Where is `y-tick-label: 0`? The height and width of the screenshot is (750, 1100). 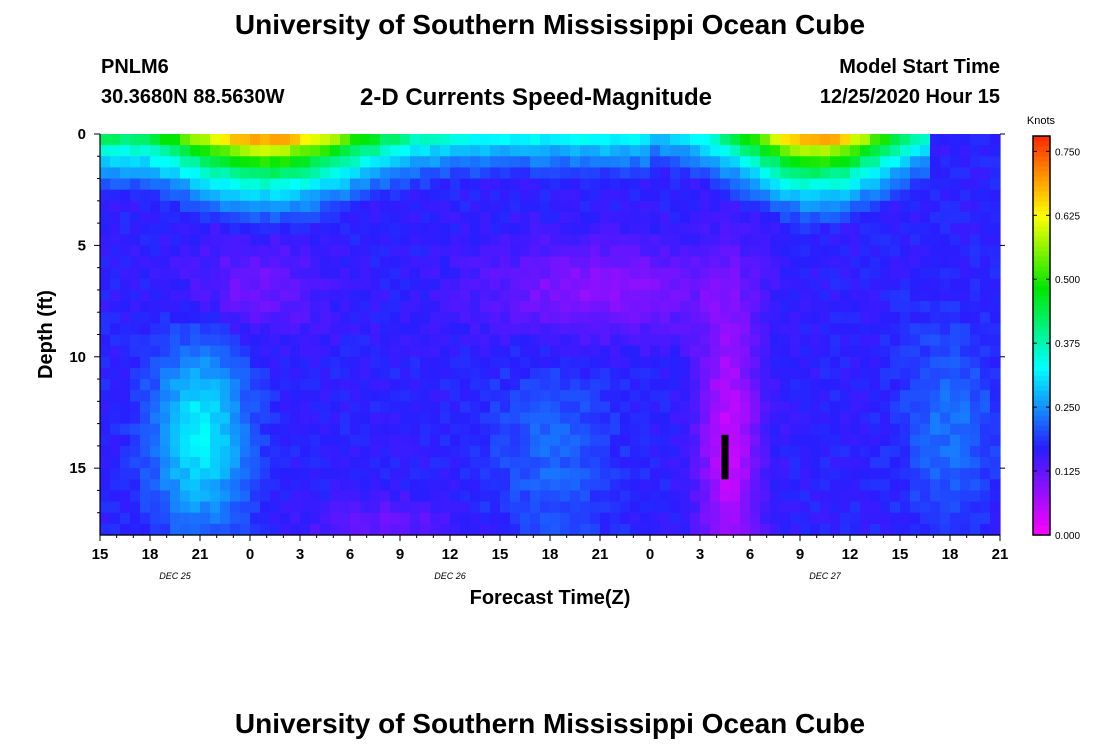
y-tick-label: 0 is located at coordinates (82, 134).